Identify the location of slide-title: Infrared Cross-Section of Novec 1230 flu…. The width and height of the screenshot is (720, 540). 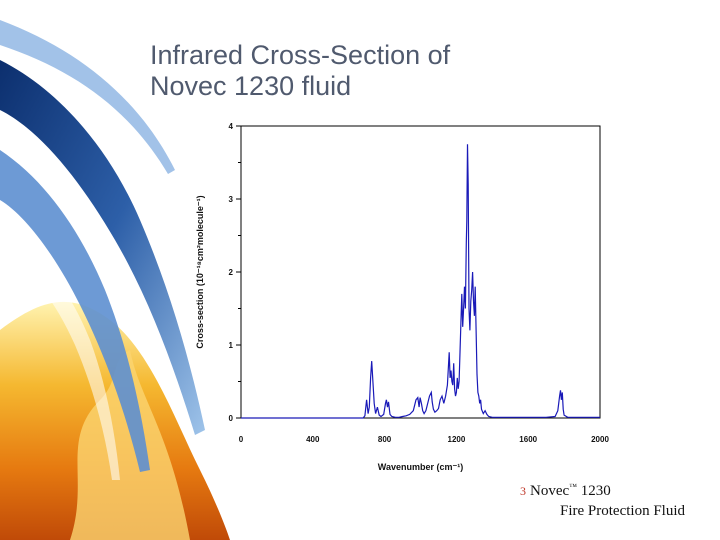
(360, 71).